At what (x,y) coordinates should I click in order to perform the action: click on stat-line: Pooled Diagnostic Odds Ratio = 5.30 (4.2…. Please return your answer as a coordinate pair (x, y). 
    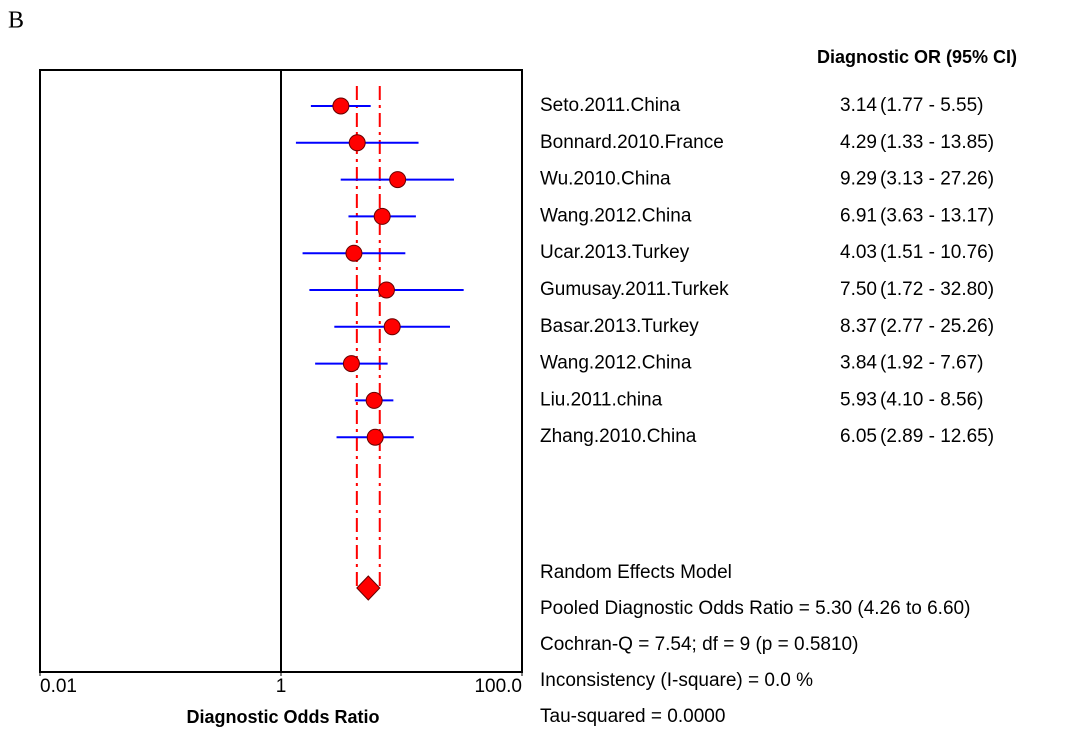
    Looking at the image, I should click on (755, 608).